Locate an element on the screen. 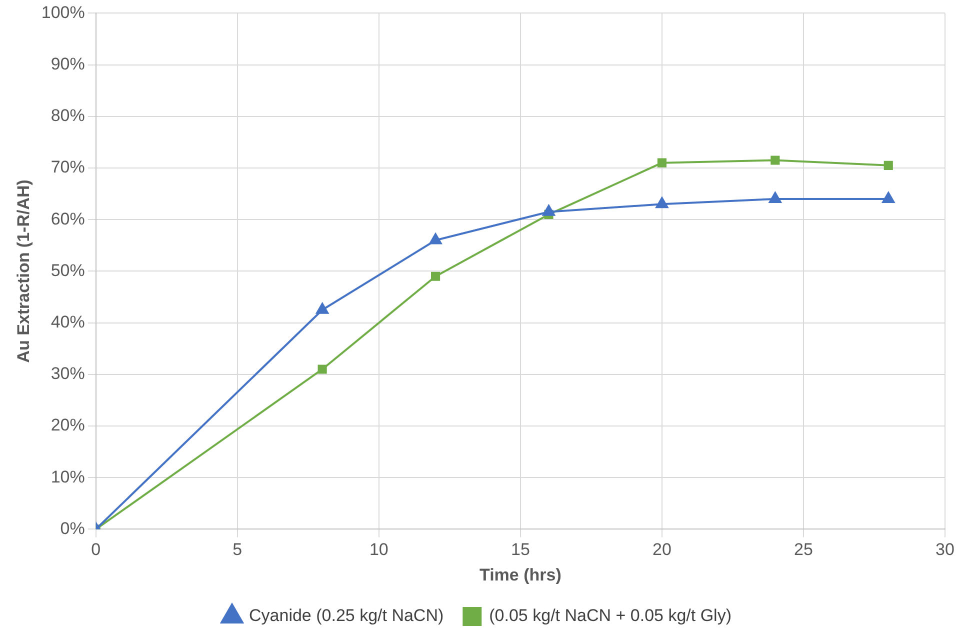 This screenshot has height=640, width=975. legend-label: Cyanide (0.25 kg/t NaCN) is located at coordinates (346, 616).